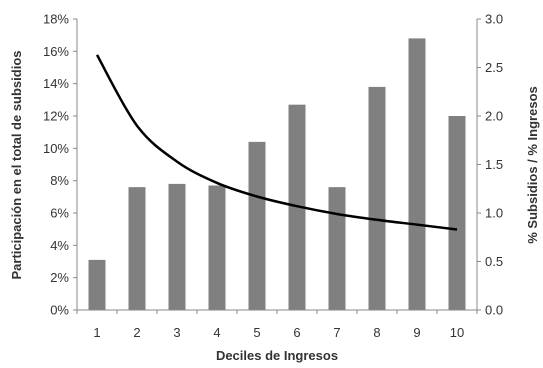 The width and height of the screenshot is (543, 368). What do you see at coordinates (96, 332) in the screenshot?
I see `x-tick-label: 1` at bounding box center [96, 332].